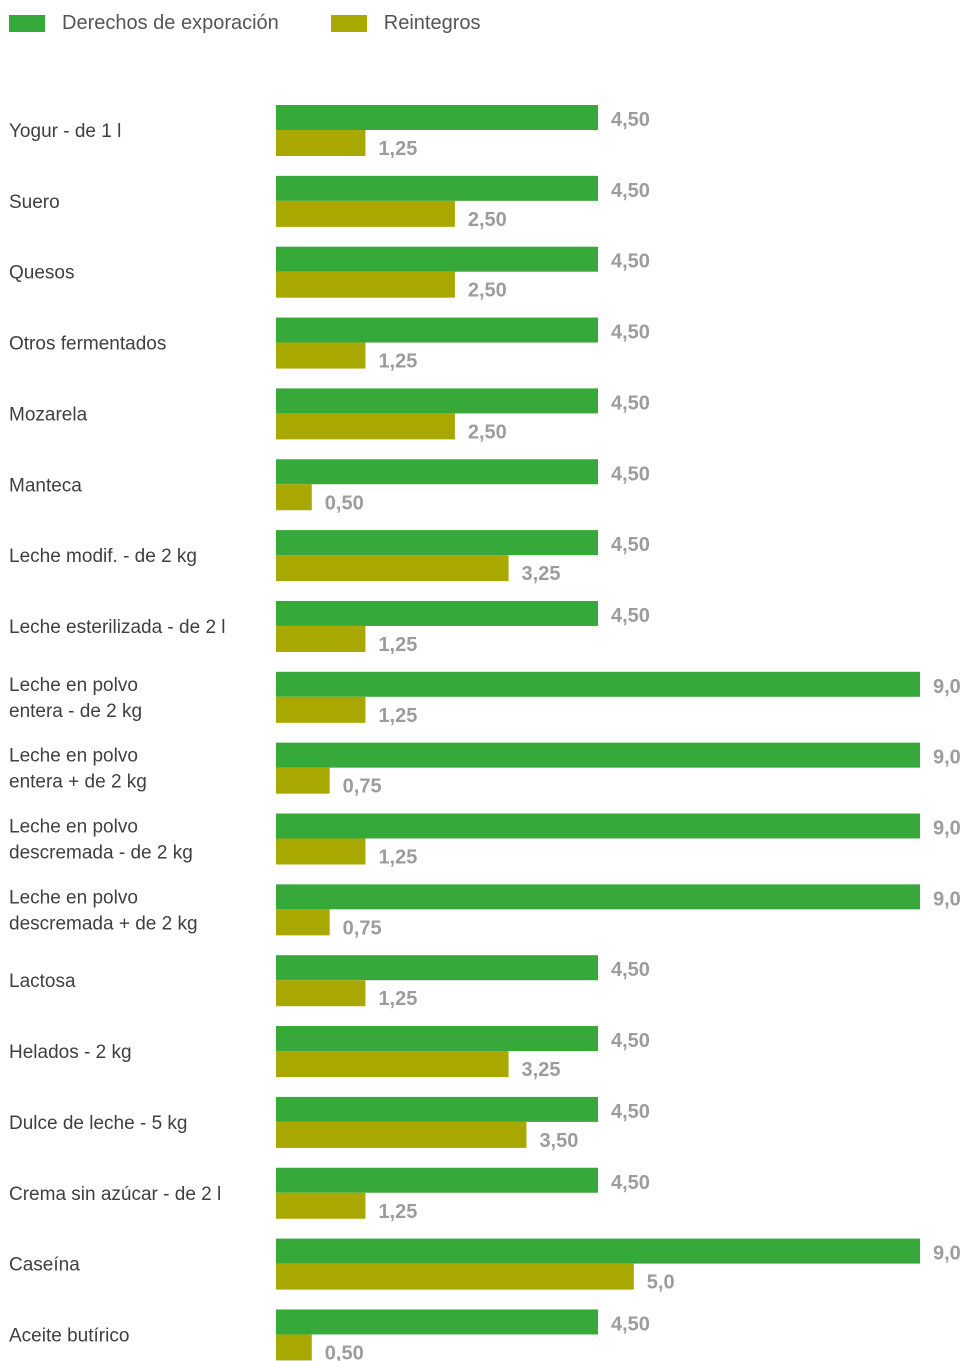  What do you see at coordinates (69, 1335) in the screenshot?
I see `category-label: Aceite butírico` at bounding box center [69, 1335].